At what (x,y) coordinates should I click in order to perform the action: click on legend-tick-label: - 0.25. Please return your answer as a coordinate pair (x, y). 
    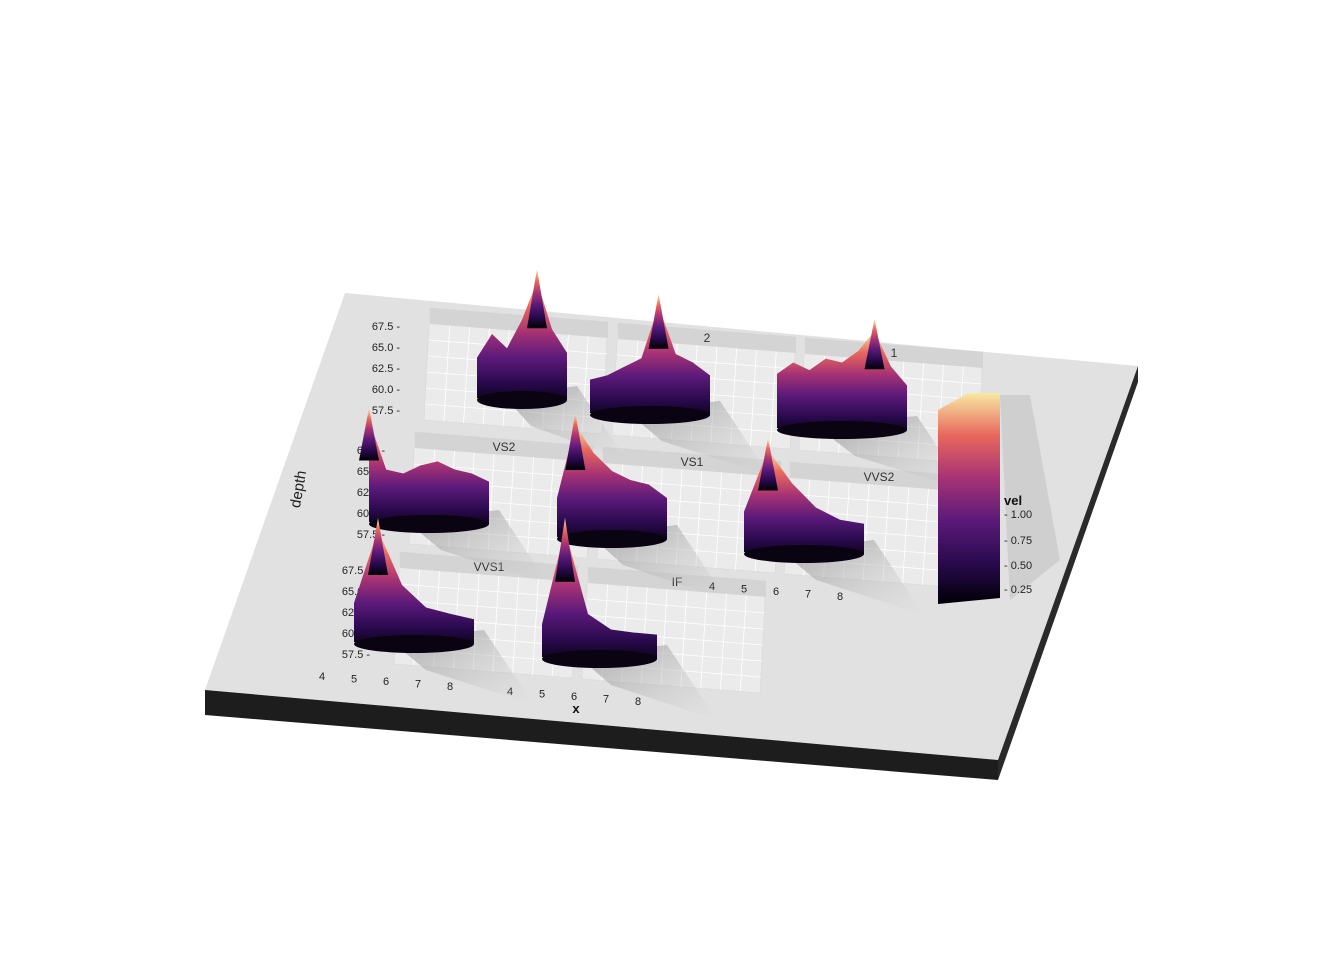
    Looking at the image, I should click on (1018, 590).